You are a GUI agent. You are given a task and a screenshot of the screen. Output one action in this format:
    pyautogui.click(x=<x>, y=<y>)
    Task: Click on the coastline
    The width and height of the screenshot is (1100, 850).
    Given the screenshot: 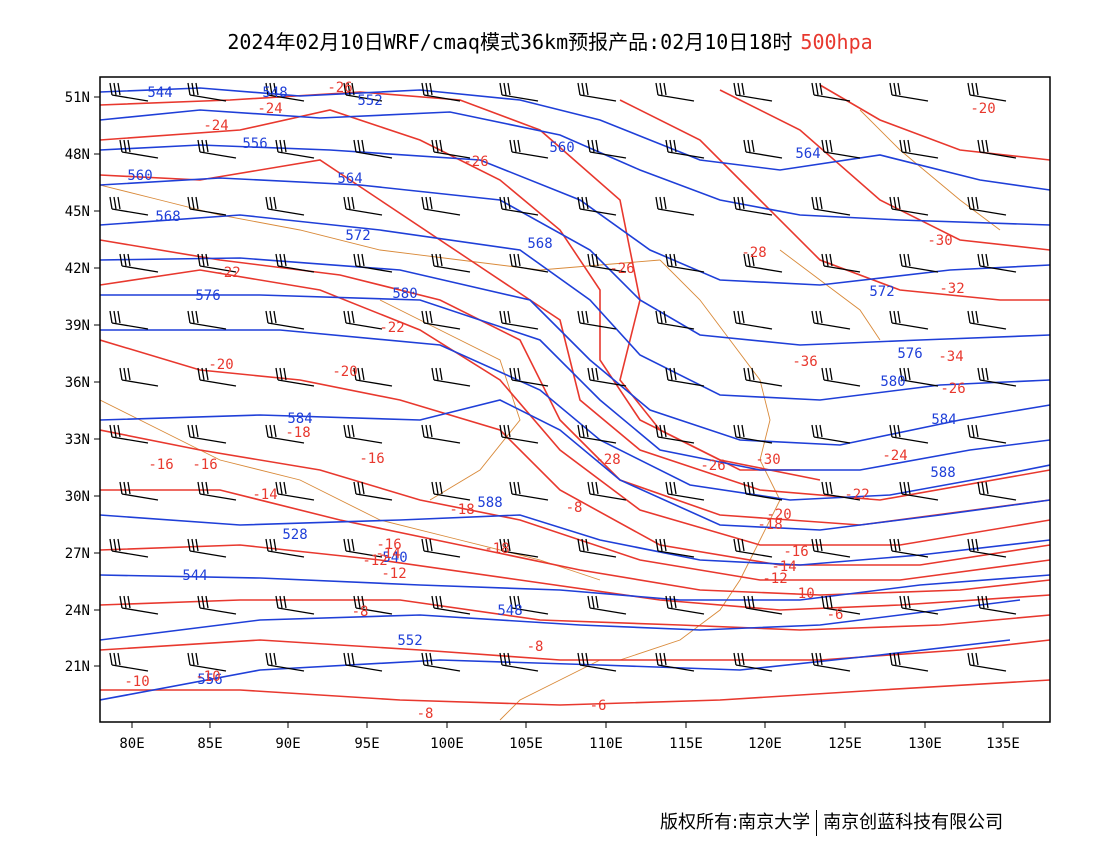 What is the action you would take?
    pyautogui.click(x=380, y=227)
    